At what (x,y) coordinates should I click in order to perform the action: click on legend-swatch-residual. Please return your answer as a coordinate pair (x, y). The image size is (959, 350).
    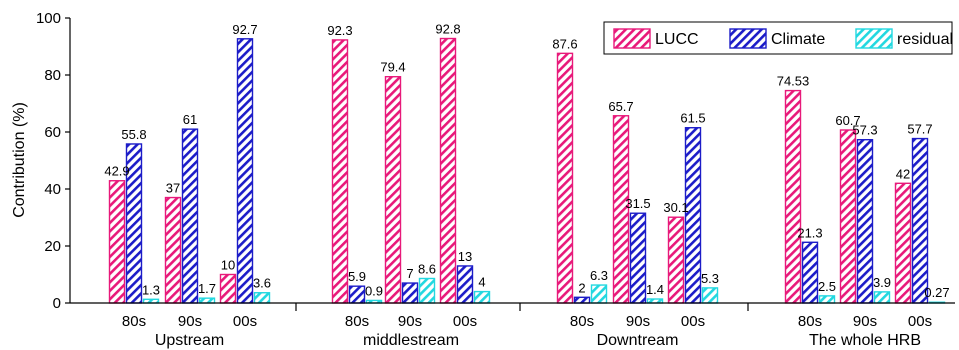
    Looking at the image, I should click on (874, 38).